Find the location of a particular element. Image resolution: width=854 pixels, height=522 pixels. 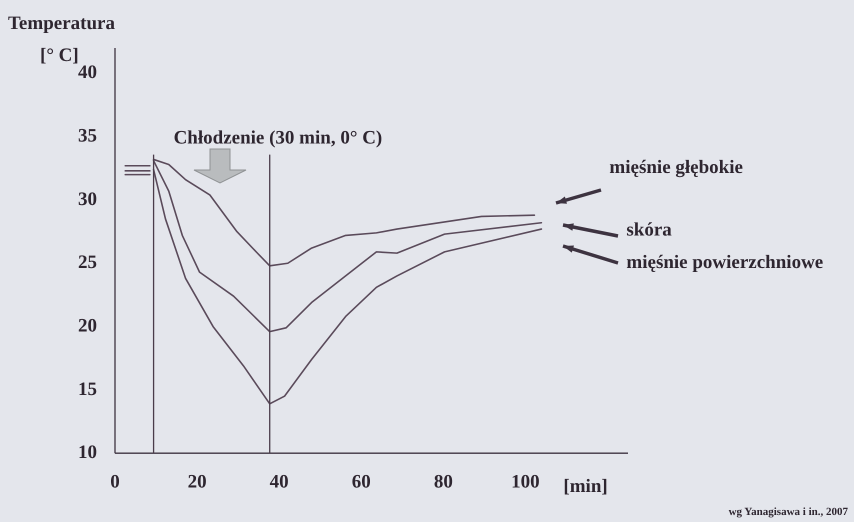

x-tick-label: 100 is located at coordinates (525, 482).